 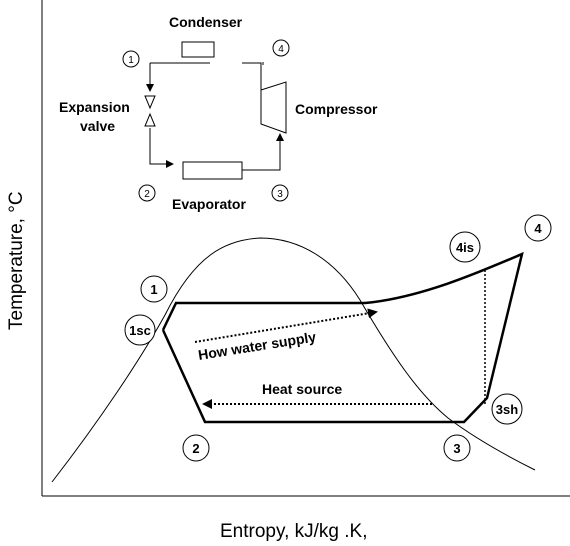 I want to click on schematic-state-1-marker: 1, so click(x=131, y=59).